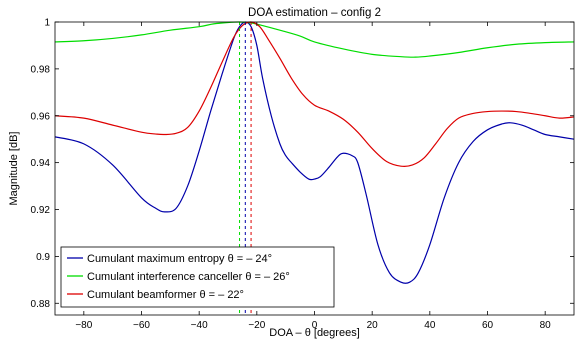 The width and height of the screenshot is (583, 342). What do you see at coordinates (41, 304) in the screenshot?
I see `y-tick-label: 0.88` at bounding box center [41, 304].